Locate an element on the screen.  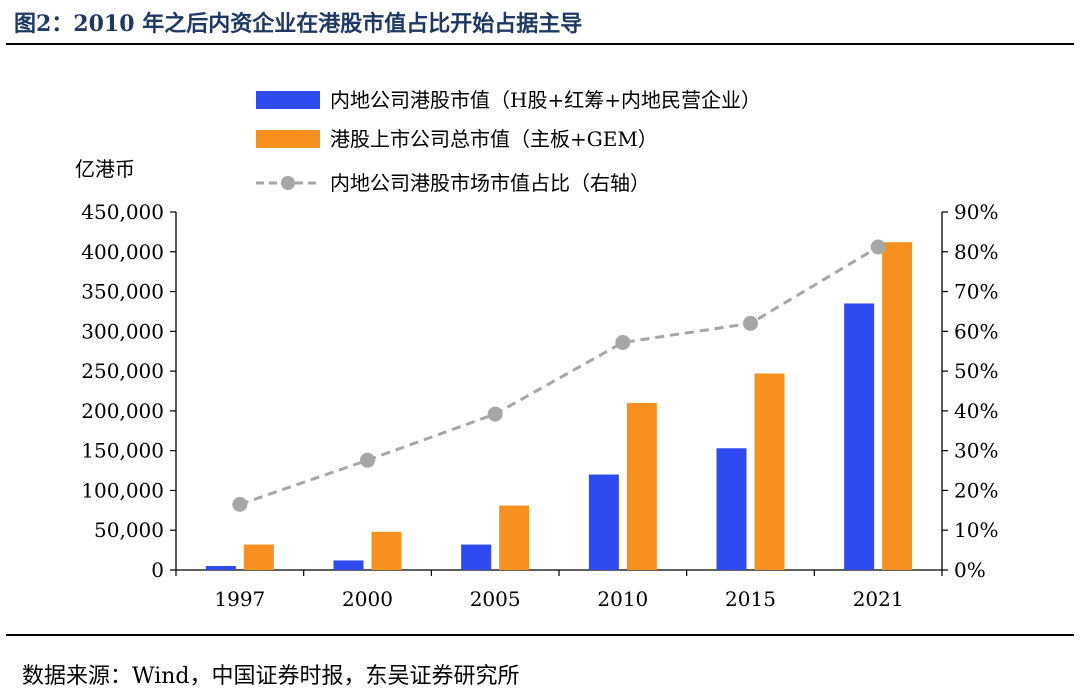
y-right-tick-label: 10% is located at coordinates (976, 530).